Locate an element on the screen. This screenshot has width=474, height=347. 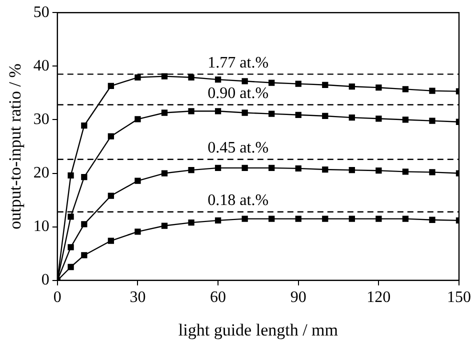
x-tick-label: 120 is located at coordinates (378, 297).